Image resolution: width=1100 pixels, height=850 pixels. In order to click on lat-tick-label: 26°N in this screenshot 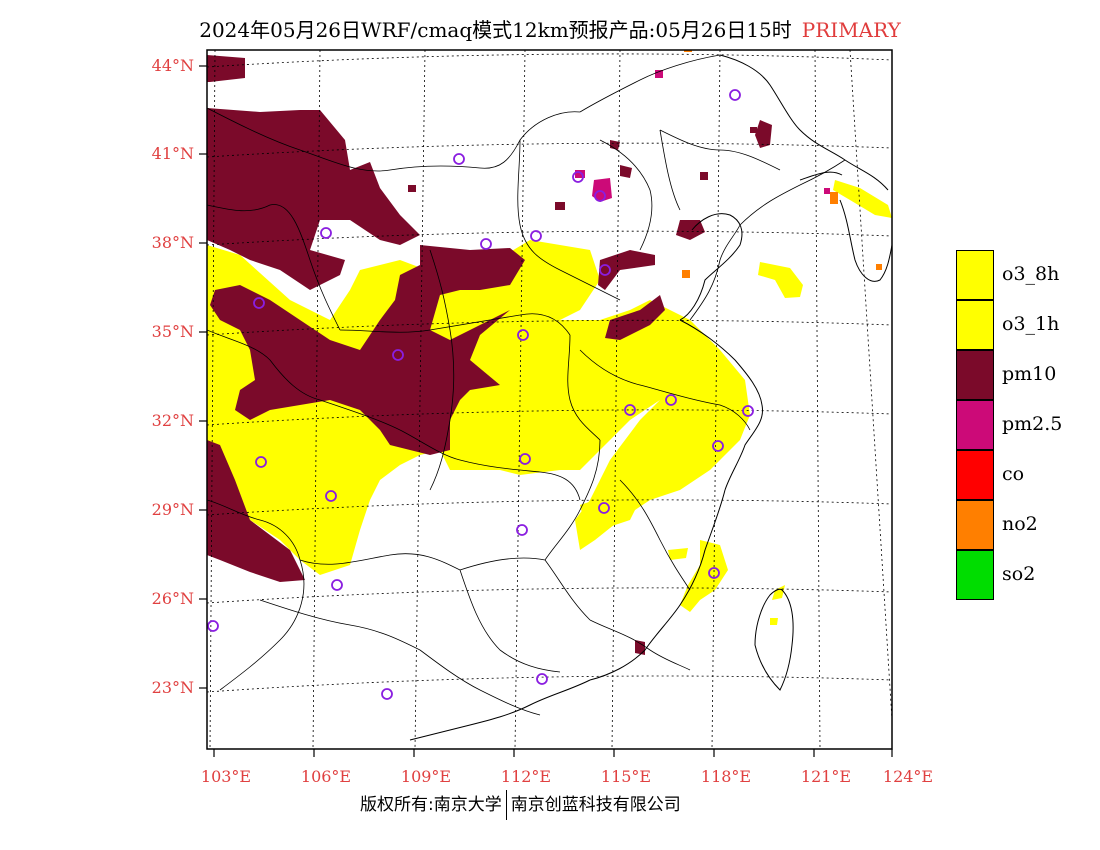, I will do `click(172, 598)`.